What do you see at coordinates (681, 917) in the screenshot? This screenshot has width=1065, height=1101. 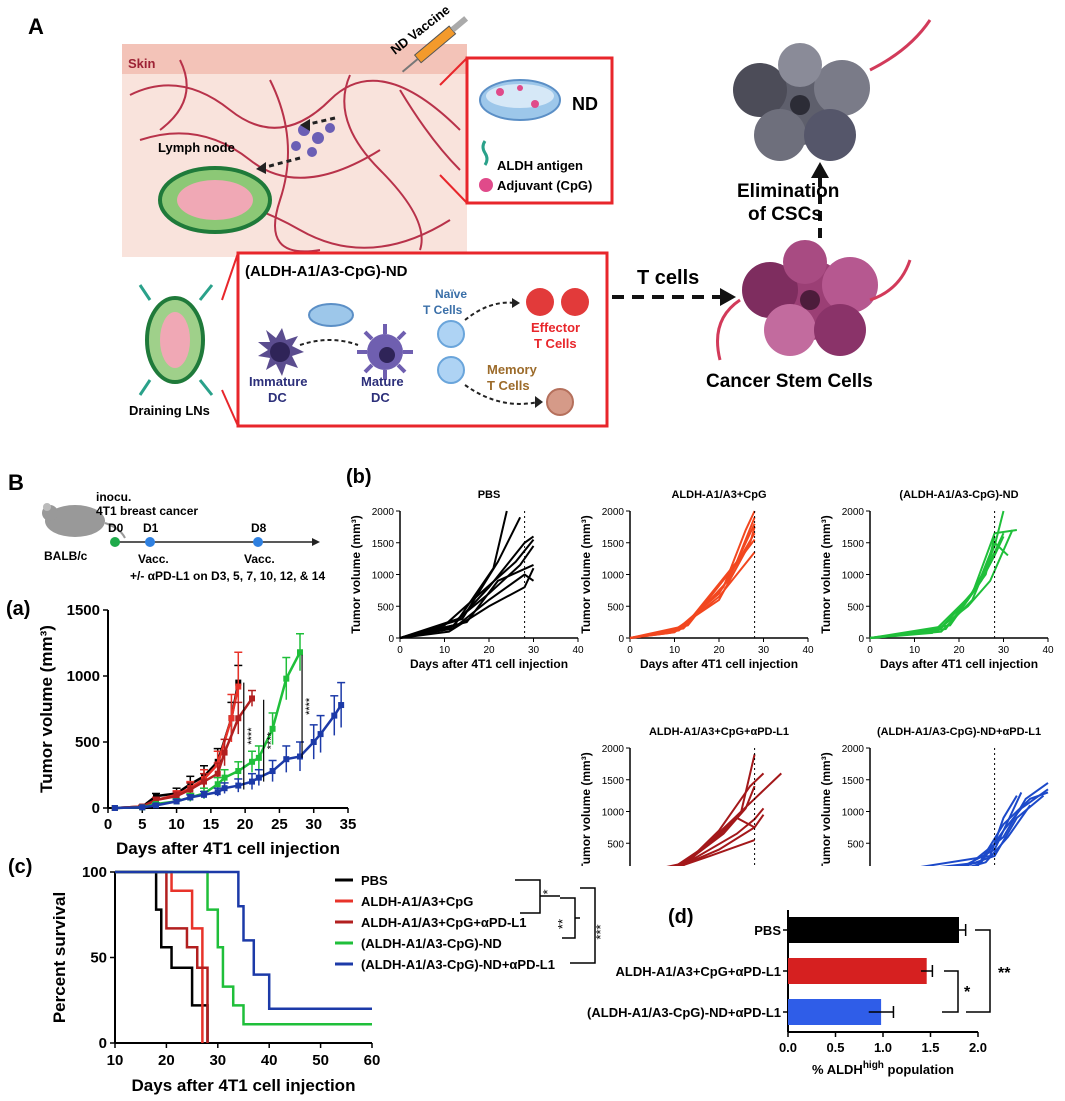 I see `subpanel-d-letter: (d)` at bounding box center [681, 917].